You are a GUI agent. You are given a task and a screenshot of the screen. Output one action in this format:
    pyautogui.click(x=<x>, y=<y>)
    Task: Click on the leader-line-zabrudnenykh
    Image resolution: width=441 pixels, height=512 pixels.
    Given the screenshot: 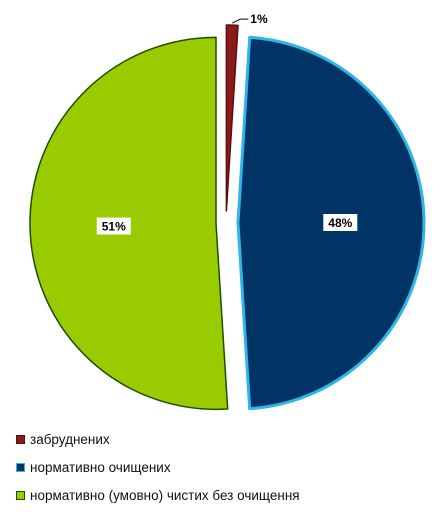 What is the action you would take?
    pyautogui.click(x=240, y=21)
    